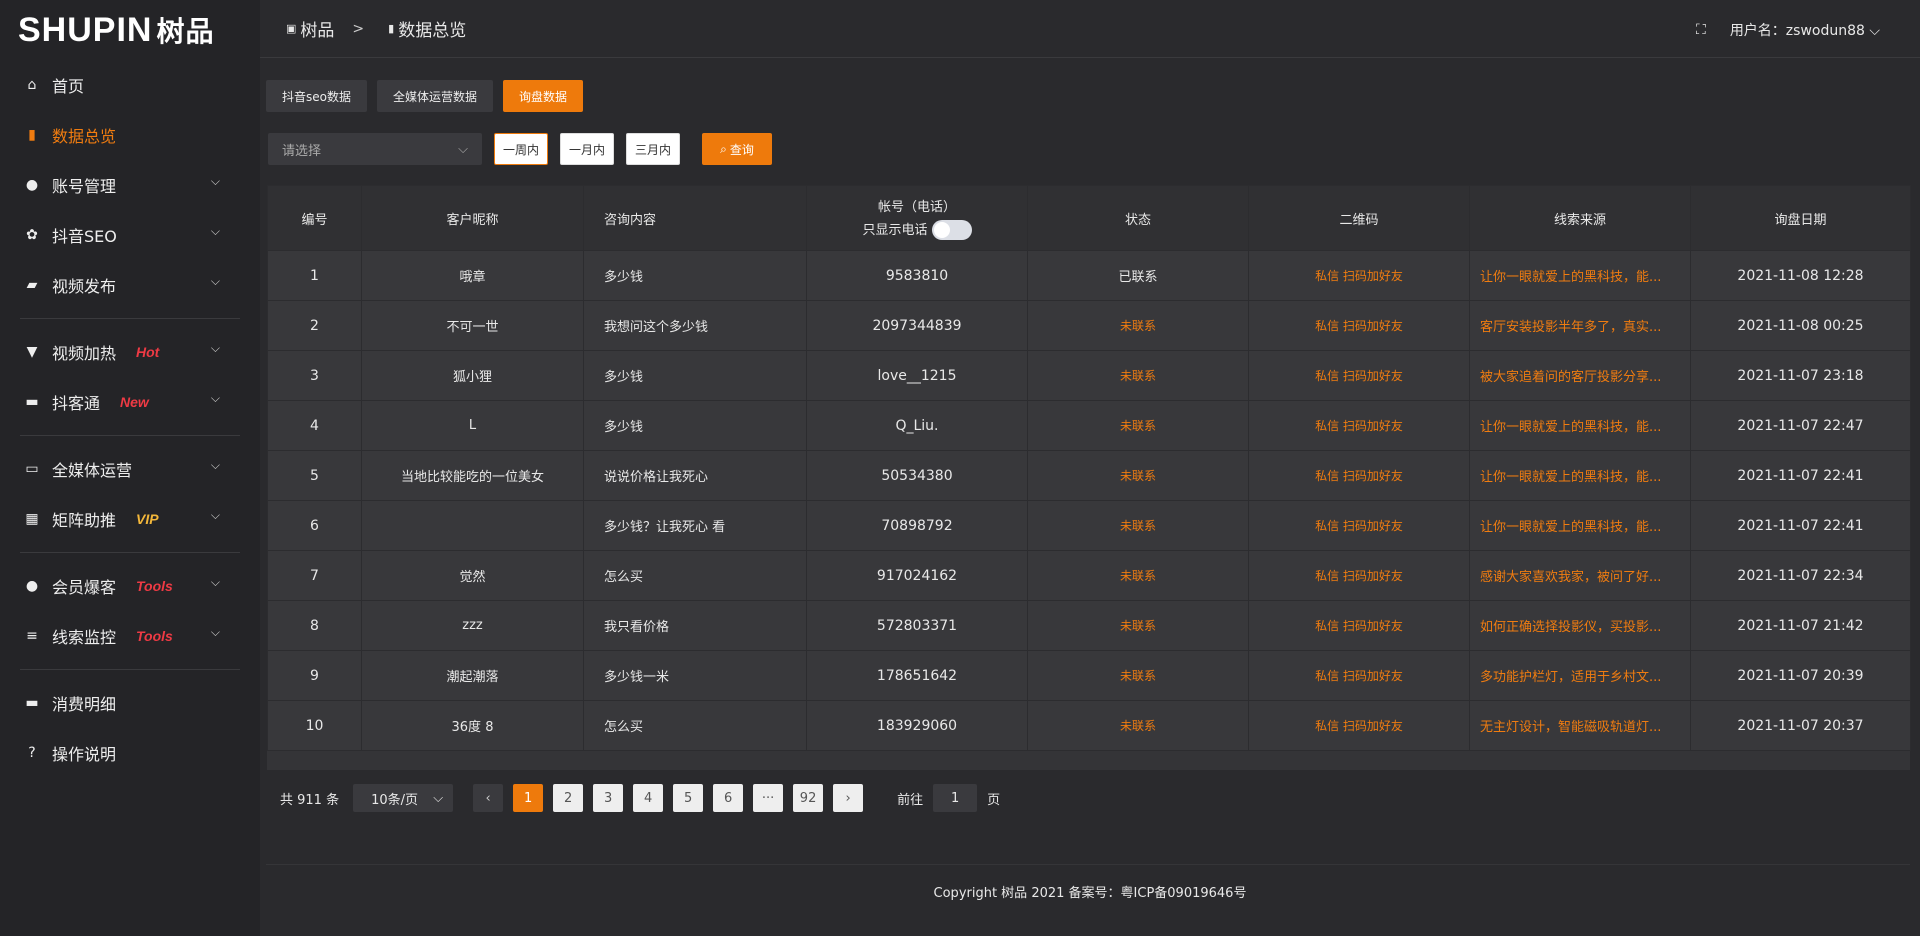 The image size is (1920, 936). Describe the element at coordinates (314, 275) in the screenshot. I see `cell-id: 1` at that location.